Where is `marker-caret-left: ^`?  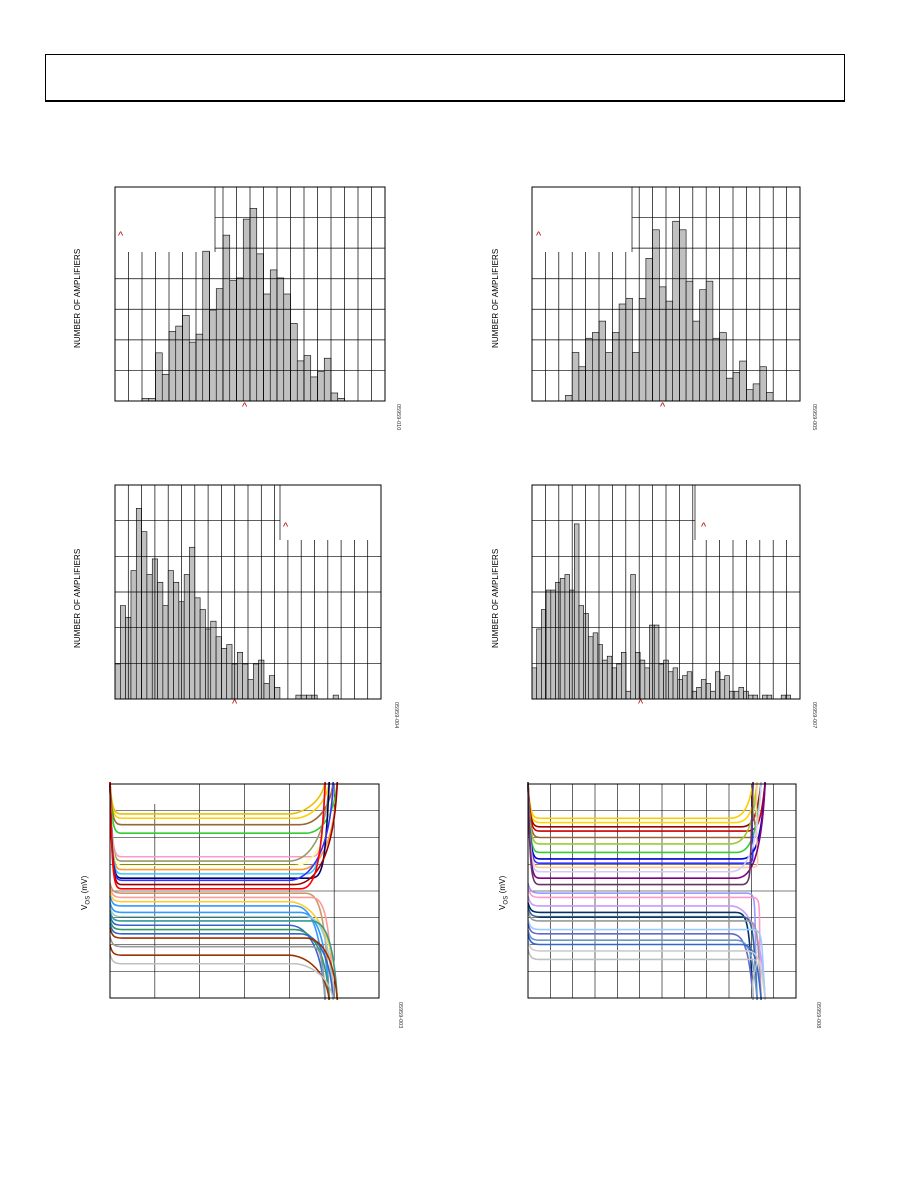
marker-caret-left: ^ is located at coordinates (539, 236).